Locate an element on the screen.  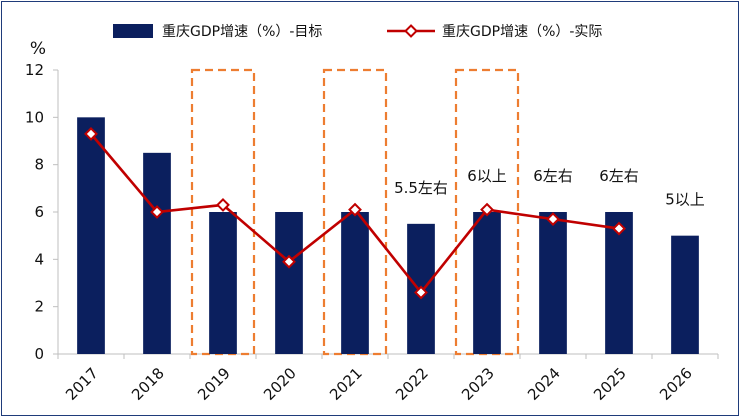
bar-target-2024 is located at coordinates (553, 283).